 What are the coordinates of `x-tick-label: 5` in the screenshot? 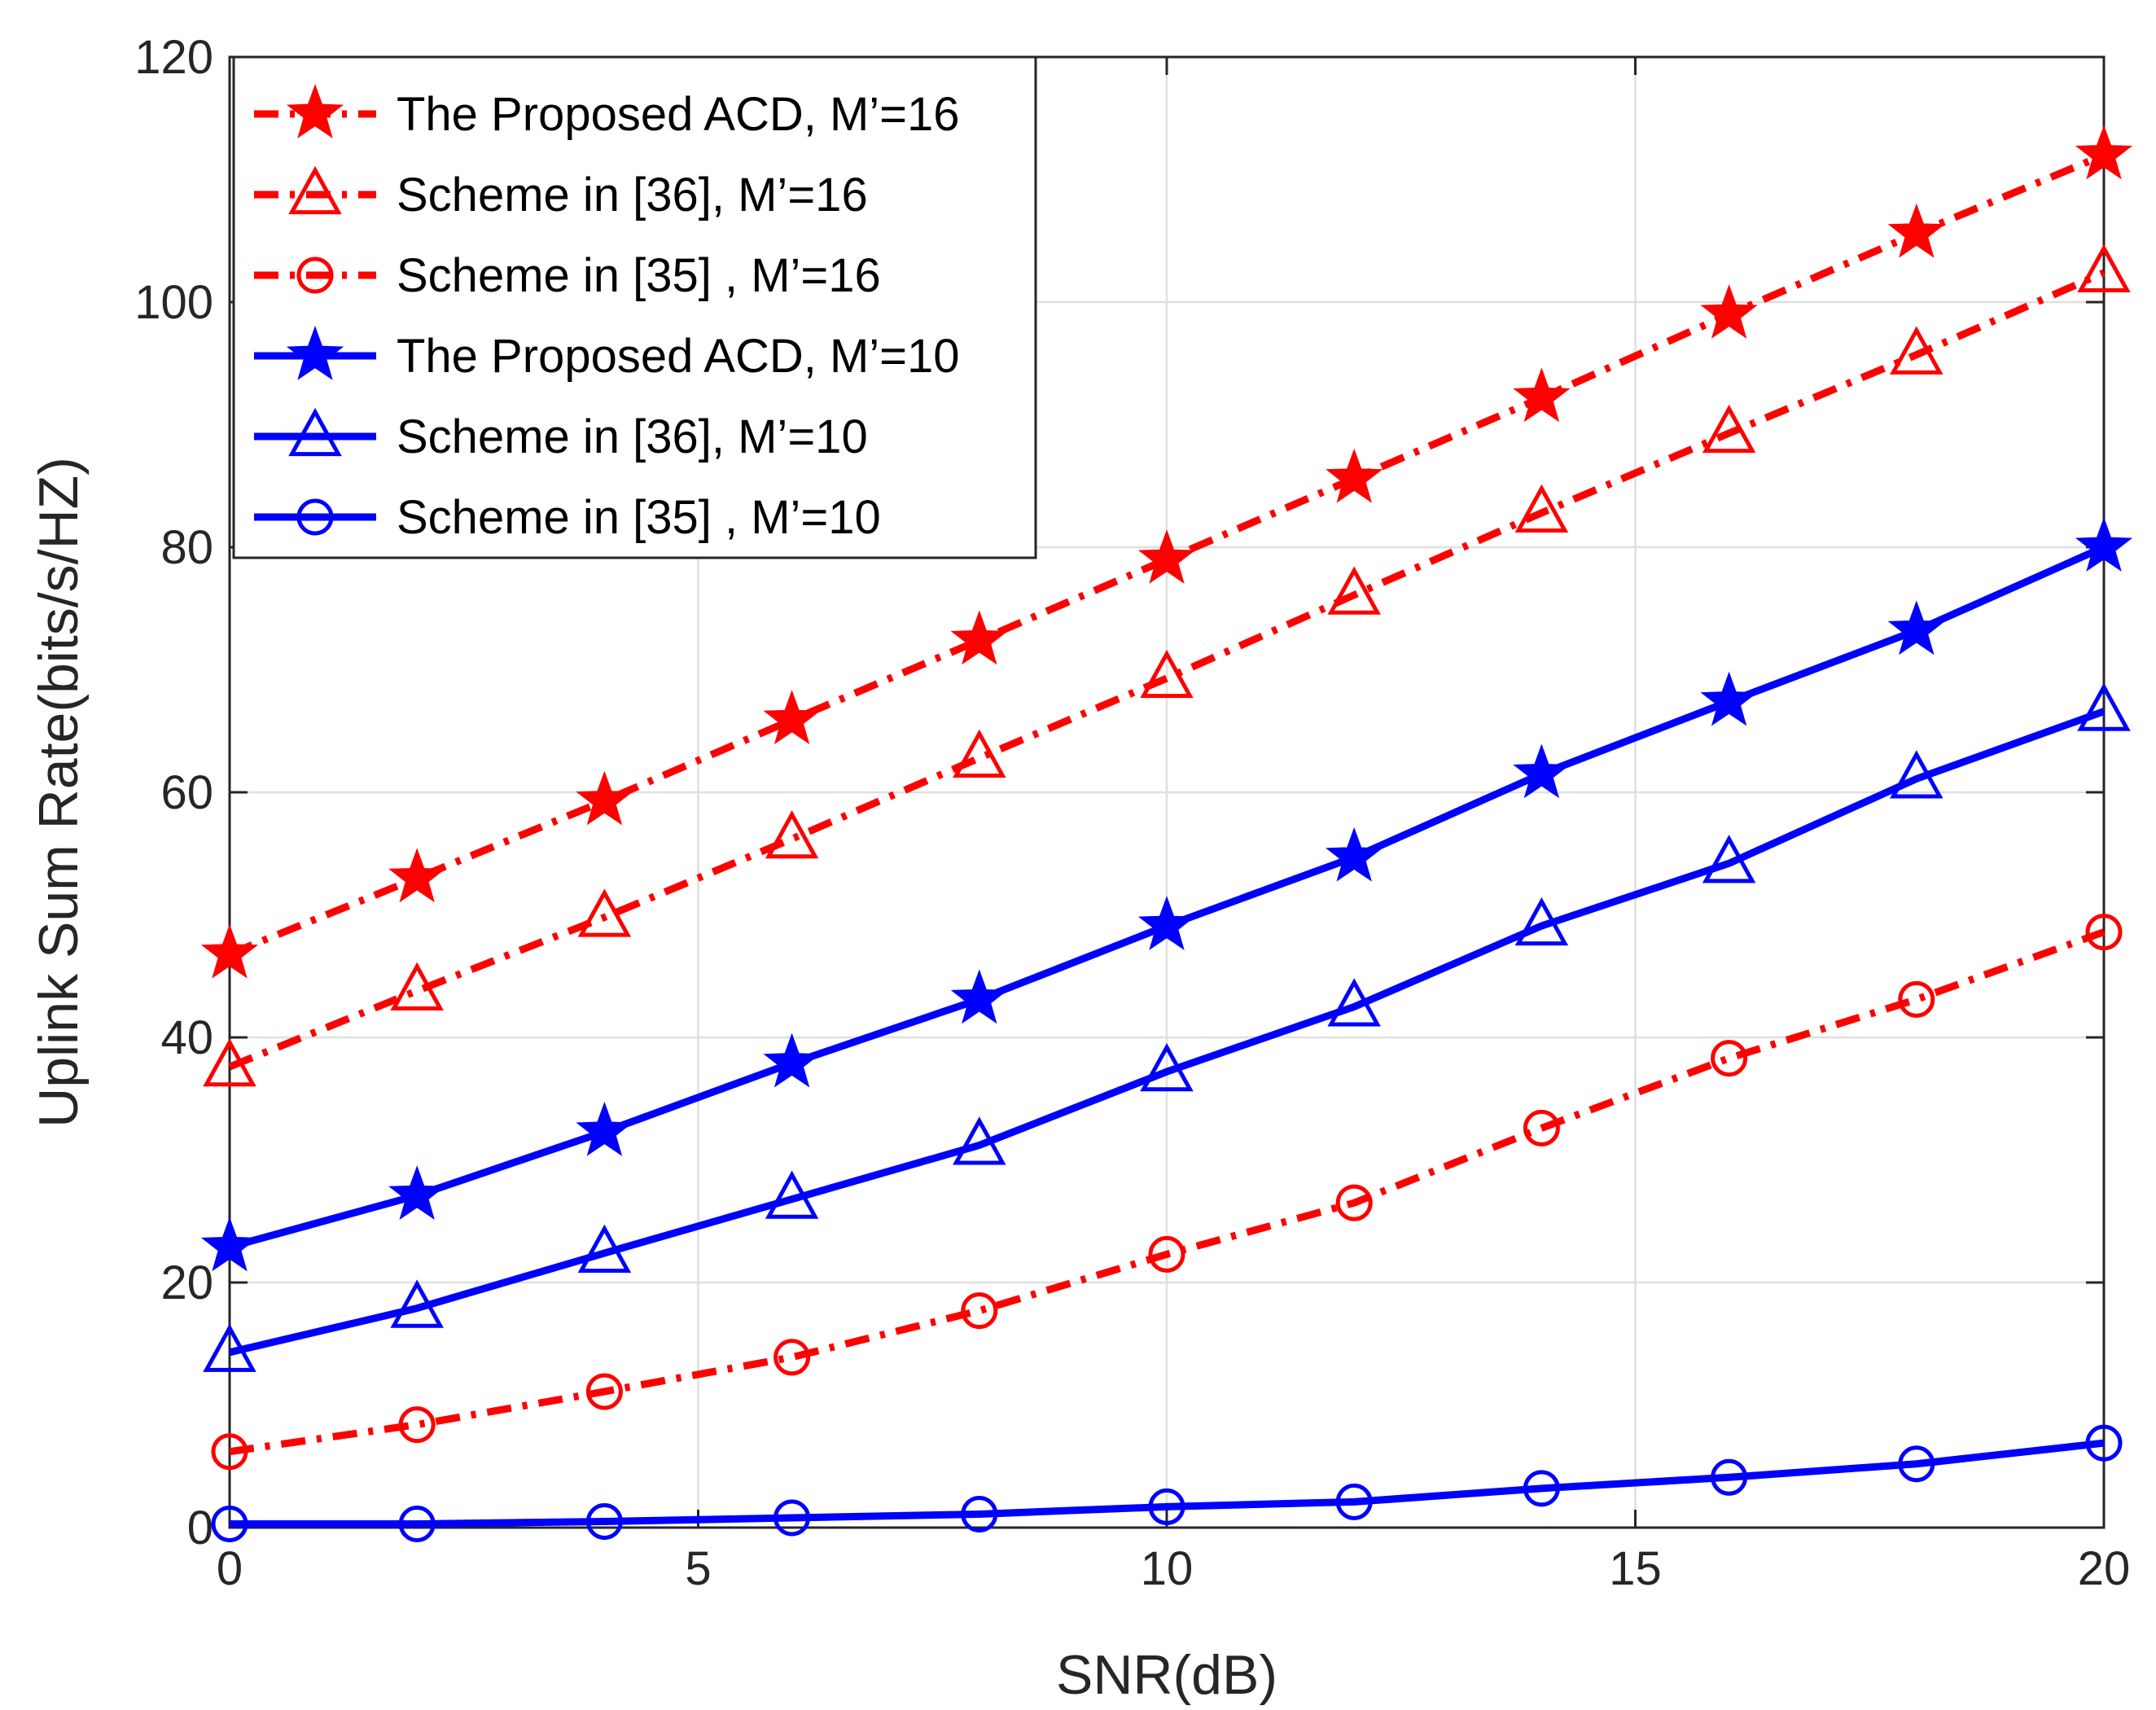 It's located at (698, 1568).